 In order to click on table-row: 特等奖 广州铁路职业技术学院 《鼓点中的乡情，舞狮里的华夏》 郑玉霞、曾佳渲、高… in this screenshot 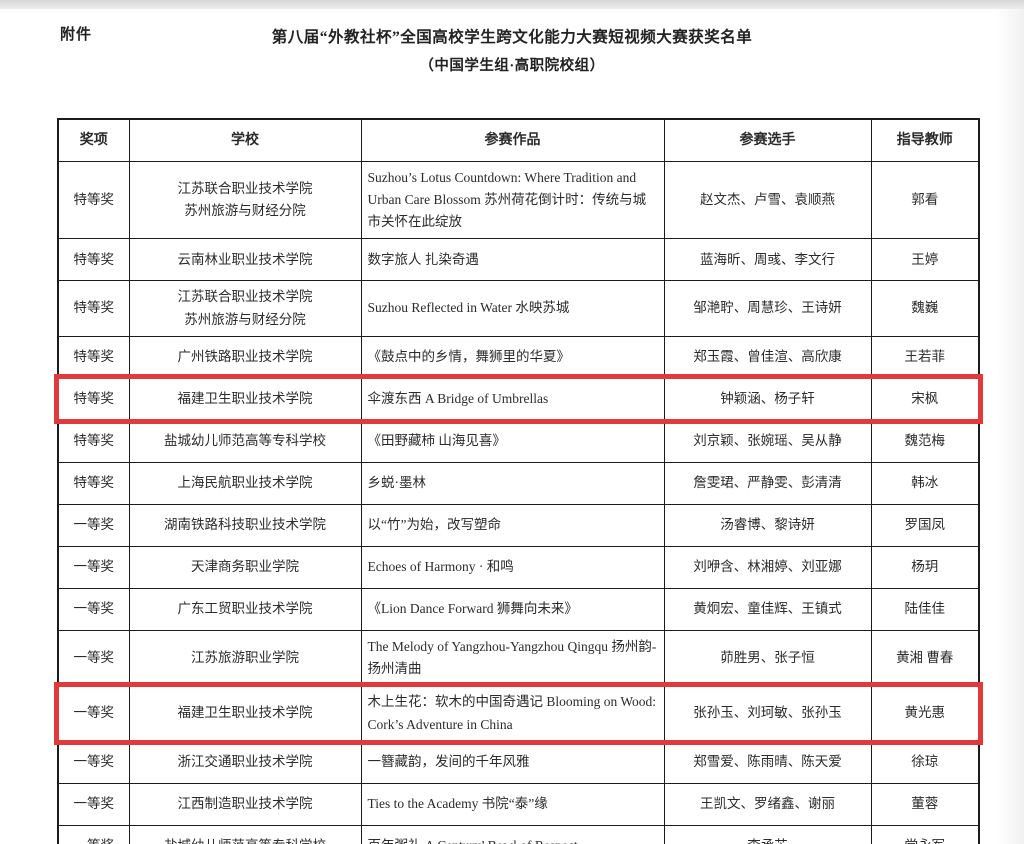, I will do `click(518, 357)`.